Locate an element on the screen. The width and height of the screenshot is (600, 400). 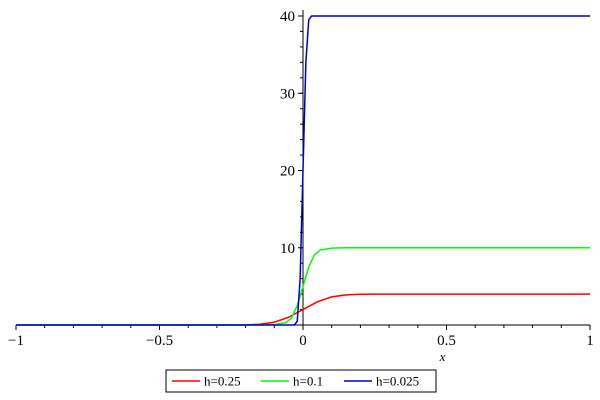
legend: h=0.25 h=0.1 h=0.025 is located at coordinates (301, 381).